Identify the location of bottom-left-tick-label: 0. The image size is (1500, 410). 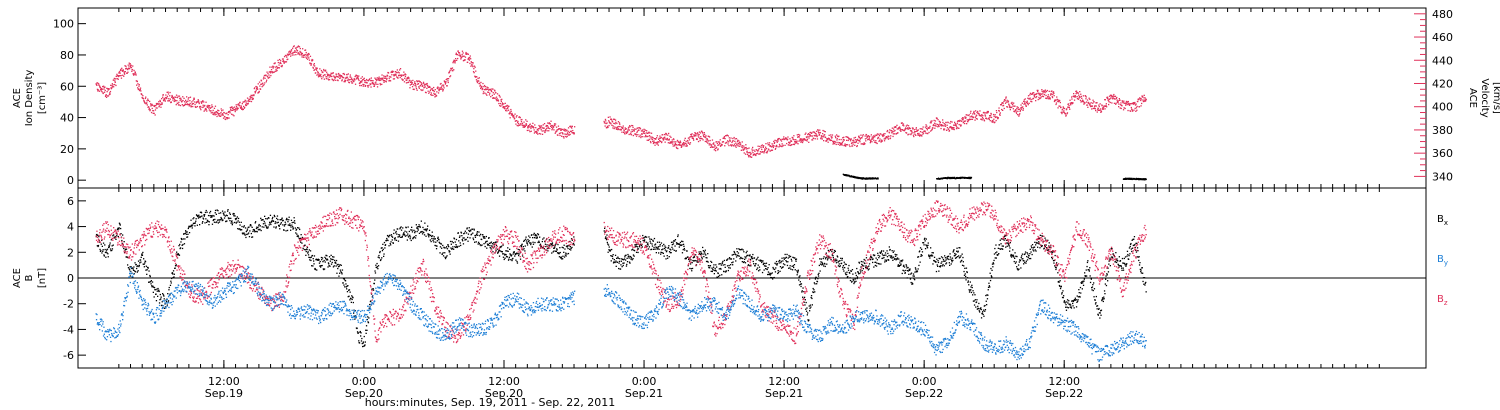
(70, 278).